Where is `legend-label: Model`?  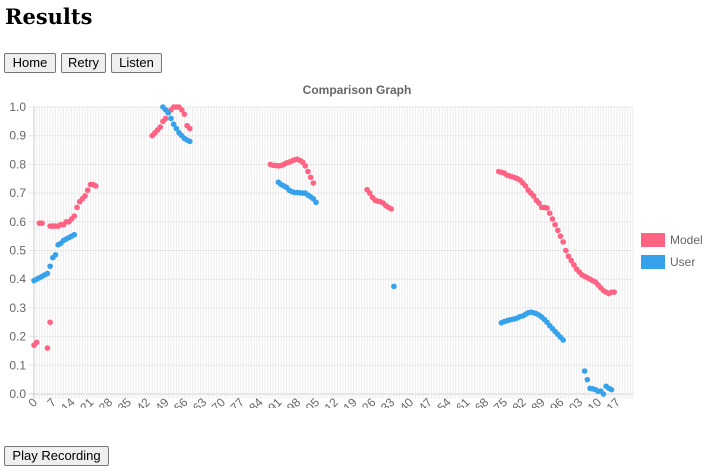
legend-label: Model is located at coordinates (686, 240).